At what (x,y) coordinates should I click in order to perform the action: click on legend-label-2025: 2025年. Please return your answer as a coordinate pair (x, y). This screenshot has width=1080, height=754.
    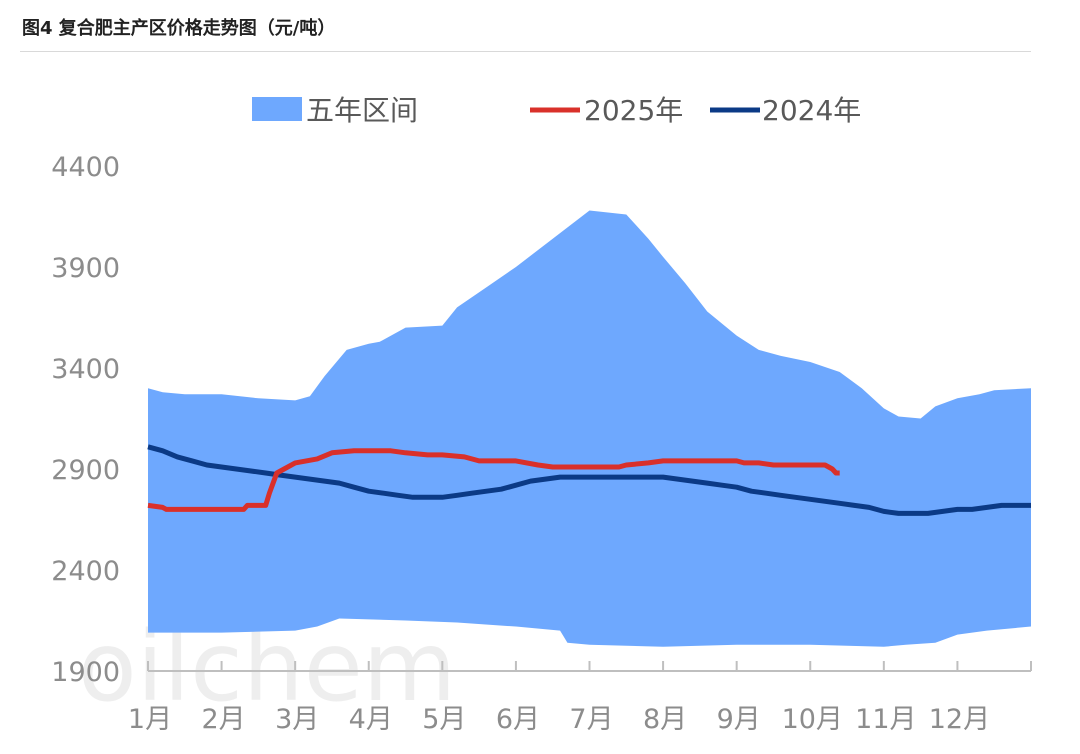
    Looking at the image, I should click on (633, 110).